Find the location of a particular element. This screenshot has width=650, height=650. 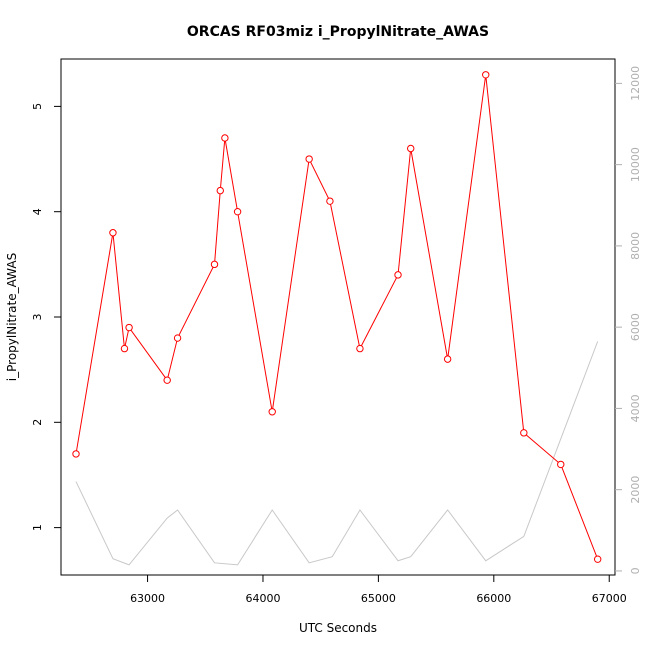

right-tick-label: 8000 is located at coordinates (635, 246).